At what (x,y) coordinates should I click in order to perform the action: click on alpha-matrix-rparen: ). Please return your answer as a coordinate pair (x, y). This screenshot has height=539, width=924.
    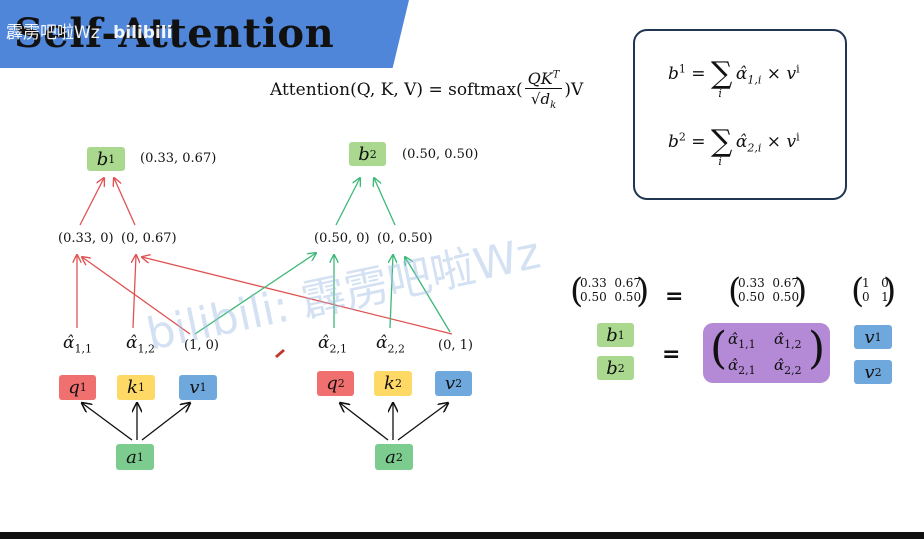
    Looking at the image, I should click on (817, 348).